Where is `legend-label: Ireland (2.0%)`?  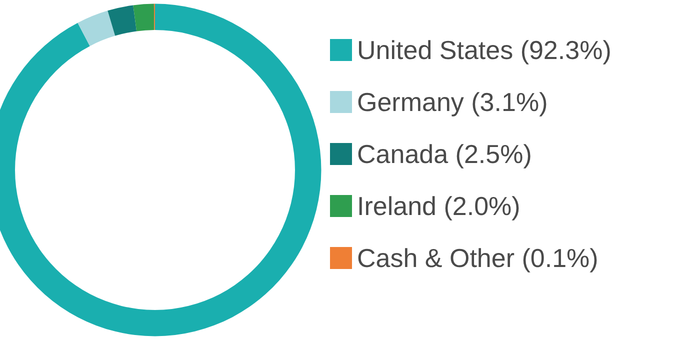
legend-label: Ireland (2.0%) is located at coordinates (438, 206).